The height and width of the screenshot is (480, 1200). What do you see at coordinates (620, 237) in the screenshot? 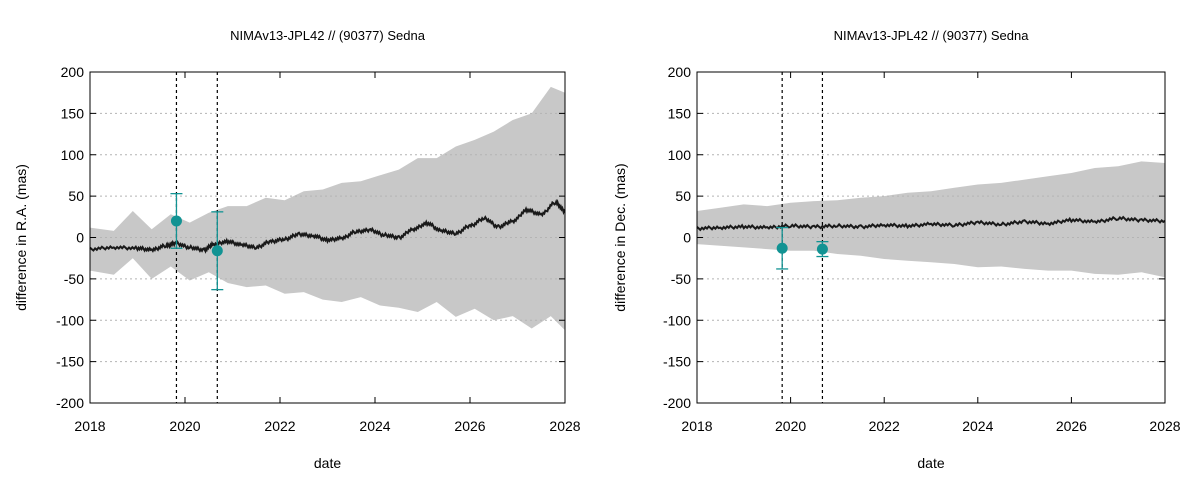
I see `y-axis-label: difference in Dec. (mas)` at bounding box center [620, 237].